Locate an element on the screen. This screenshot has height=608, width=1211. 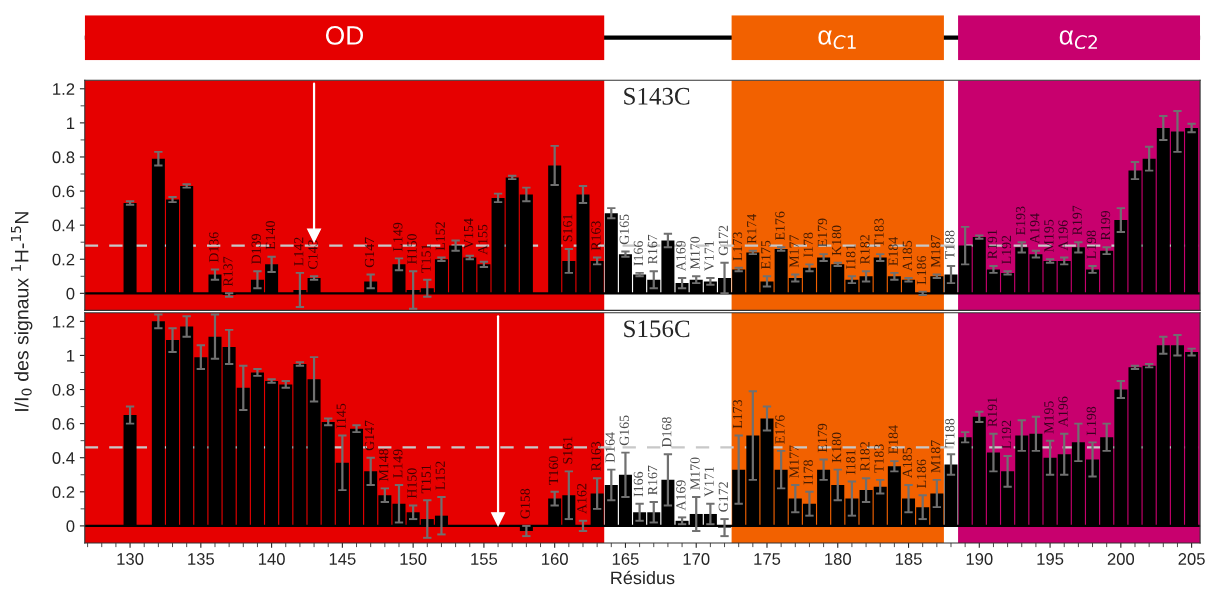
annotation: I145 is located at coordinates (341, 416).